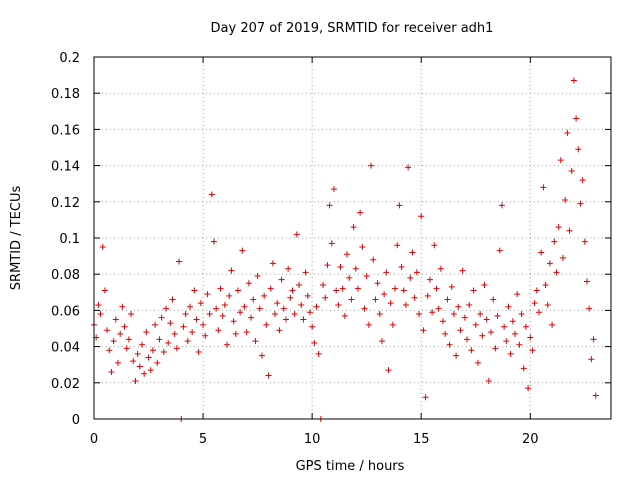 The height and width of the screenshot is (480, 640). What do you see at coordinates (65, 167) in the screenshot?
I see `y-tick-label: 0.14` at bounding box center [65, 167].